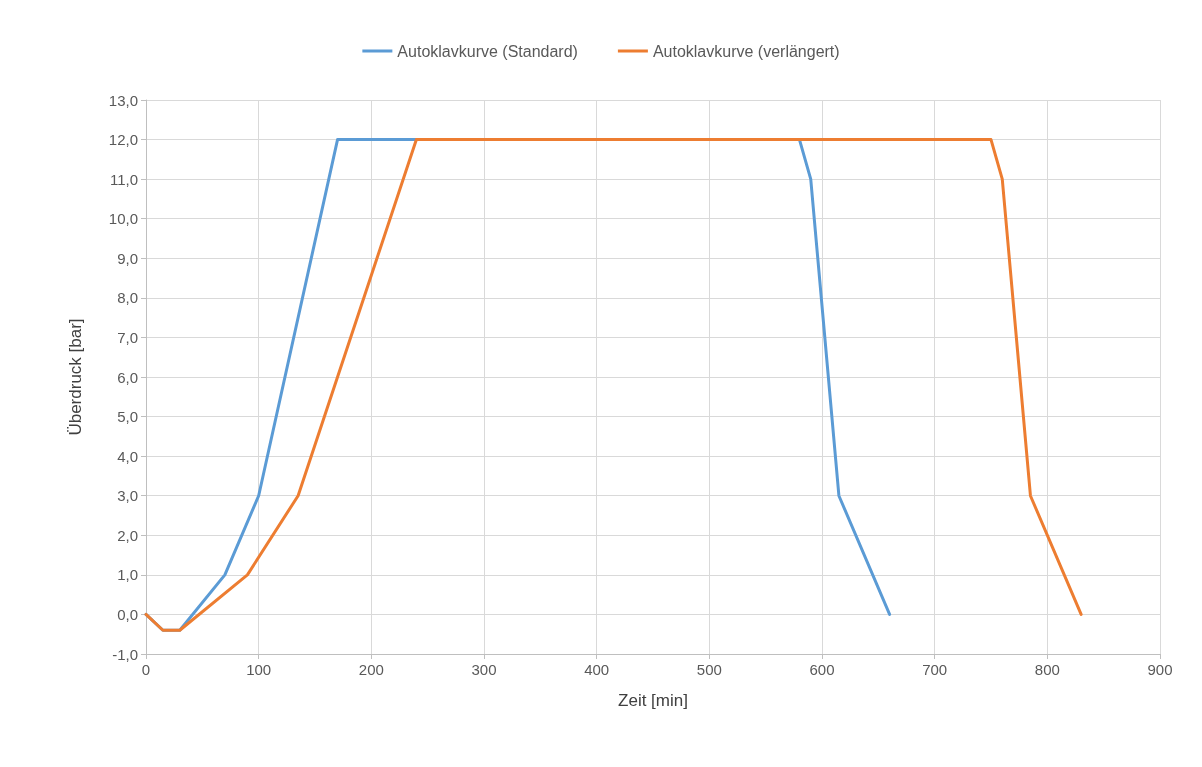 The height and width of the screenshot is (767, 1202). Describe the element at coordinates (127, 535) in the screenshot. I see `y-tick-label: 2,0` at that location.